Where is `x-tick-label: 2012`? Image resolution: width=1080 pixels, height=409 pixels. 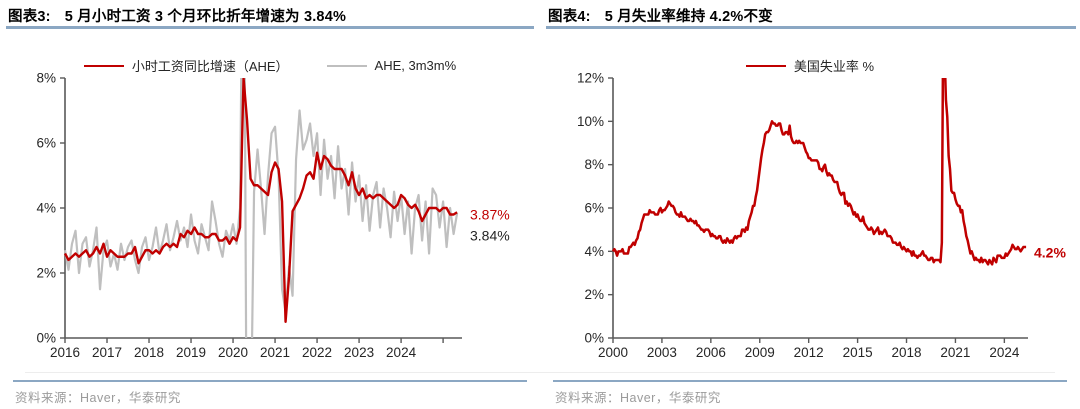 x-tick-label: 2012 is located at coordinates (809, 352).